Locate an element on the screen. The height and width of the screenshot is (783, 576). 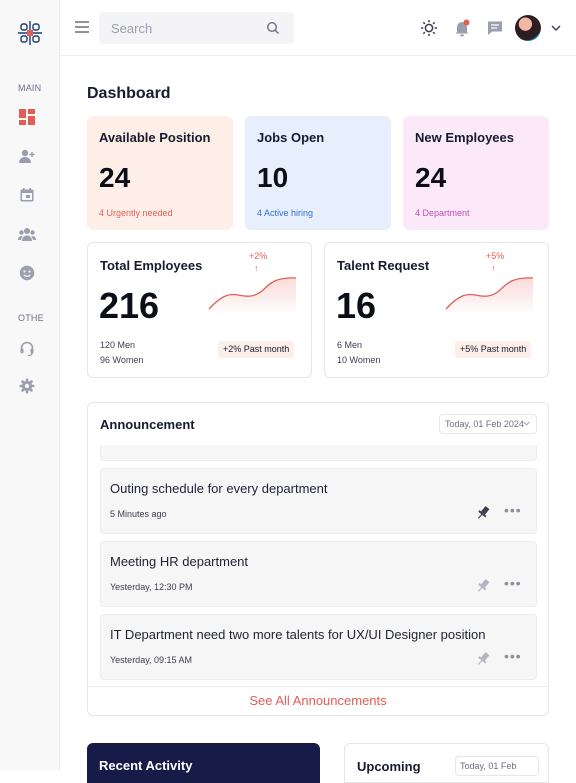
see-all-announcements-link: See All Announcements is located at coordinates (318, 700).